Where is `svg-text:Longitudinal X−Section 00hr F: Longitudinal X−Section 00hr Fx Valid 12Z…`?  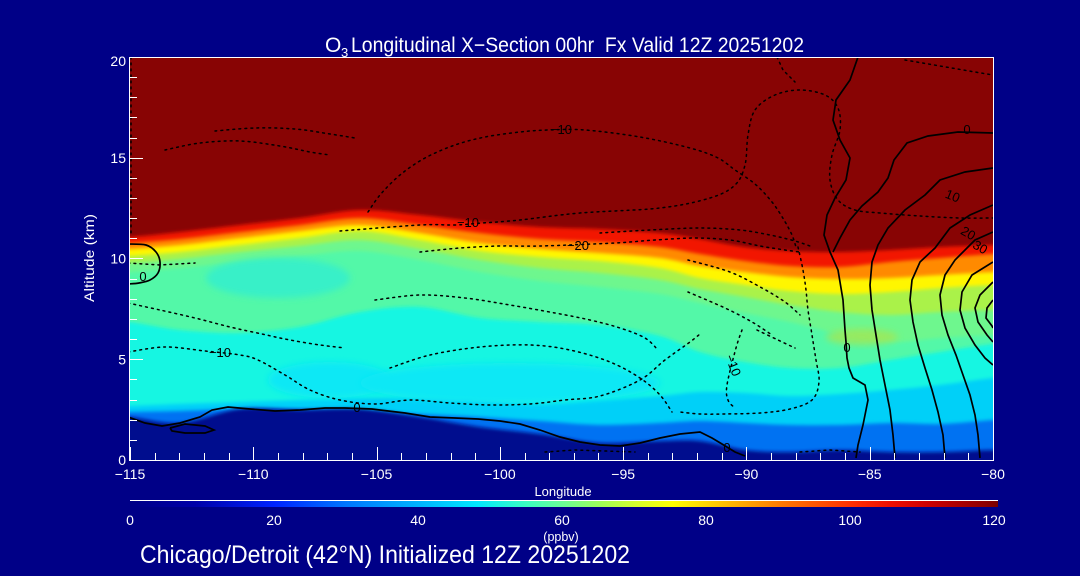
svg-text:Longitudinal X−Section 00hr F: Longitudinal X−Section 00hr Fx Valid 12Z… is located at coordinates (577, 45).